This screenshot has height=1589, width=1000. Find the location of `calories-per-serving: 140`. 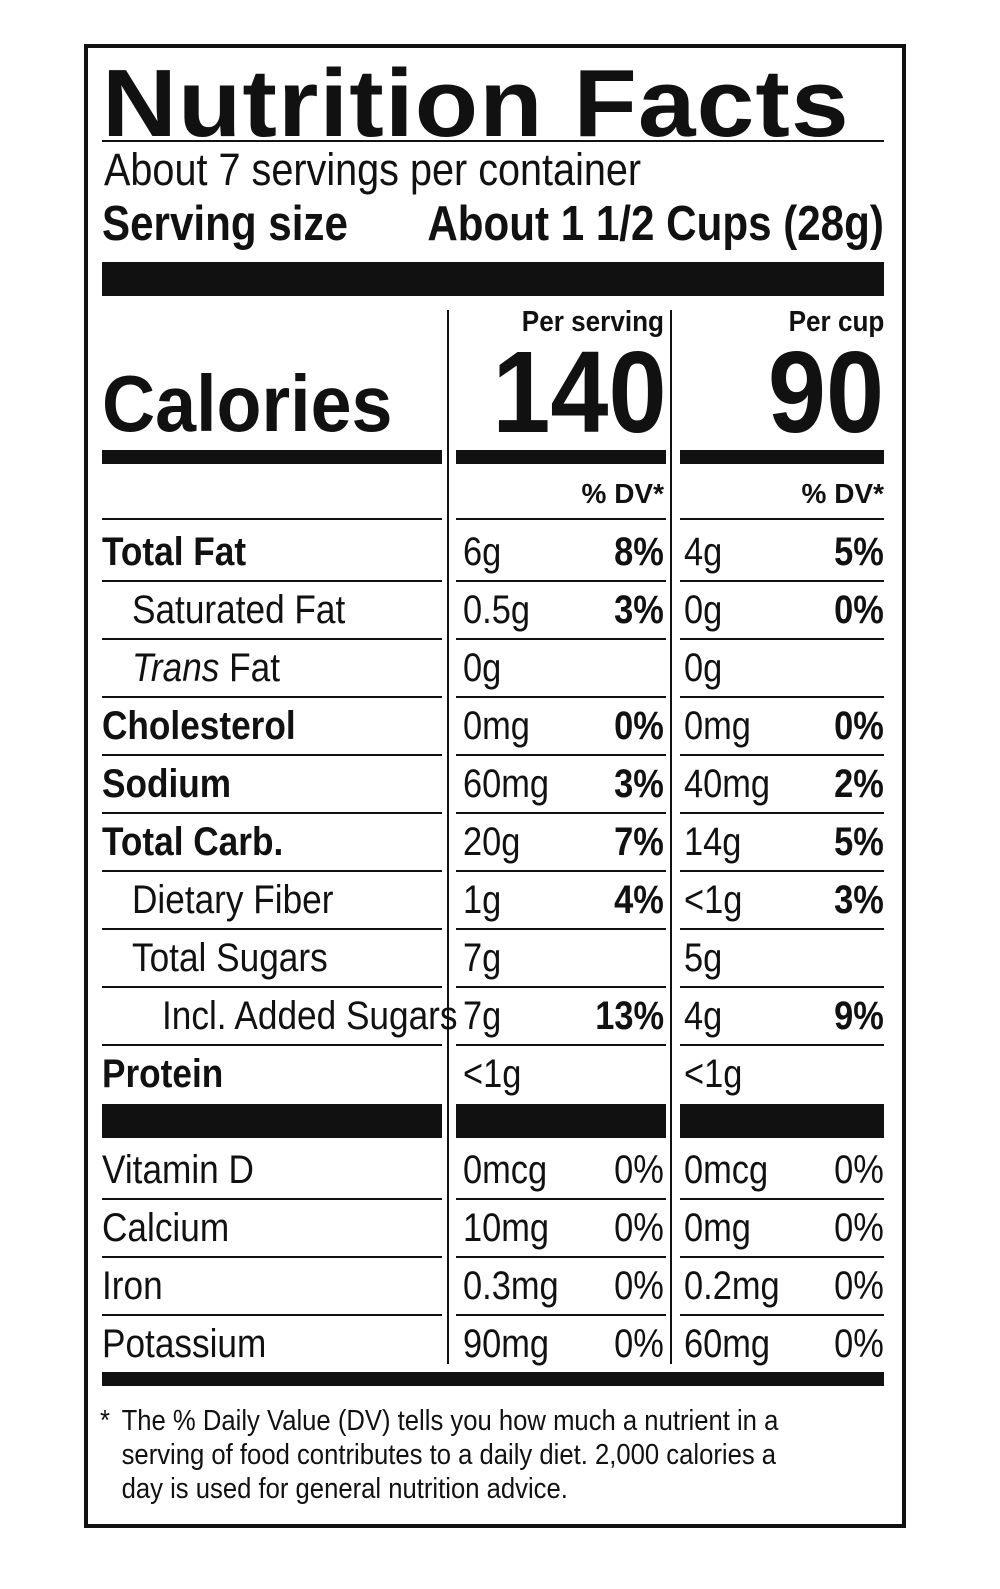

calories-per-serving: 140 is located at coordinates (579, 392).